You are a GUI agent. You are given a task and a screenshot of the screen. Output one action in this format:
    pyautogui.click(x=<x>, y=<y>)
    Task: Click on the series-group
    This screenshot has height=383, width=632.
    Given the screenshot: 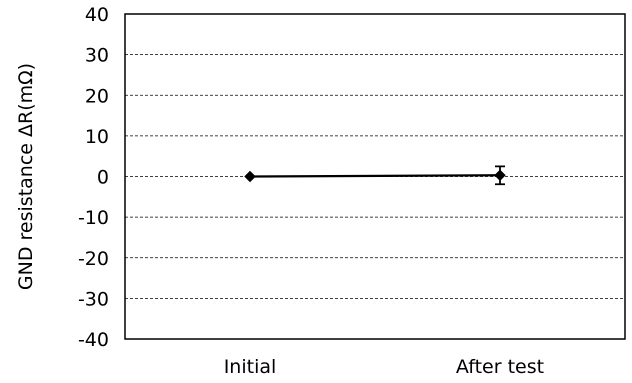 What is the action you would take?
    pyautogui.click(x=375, y=175)
    